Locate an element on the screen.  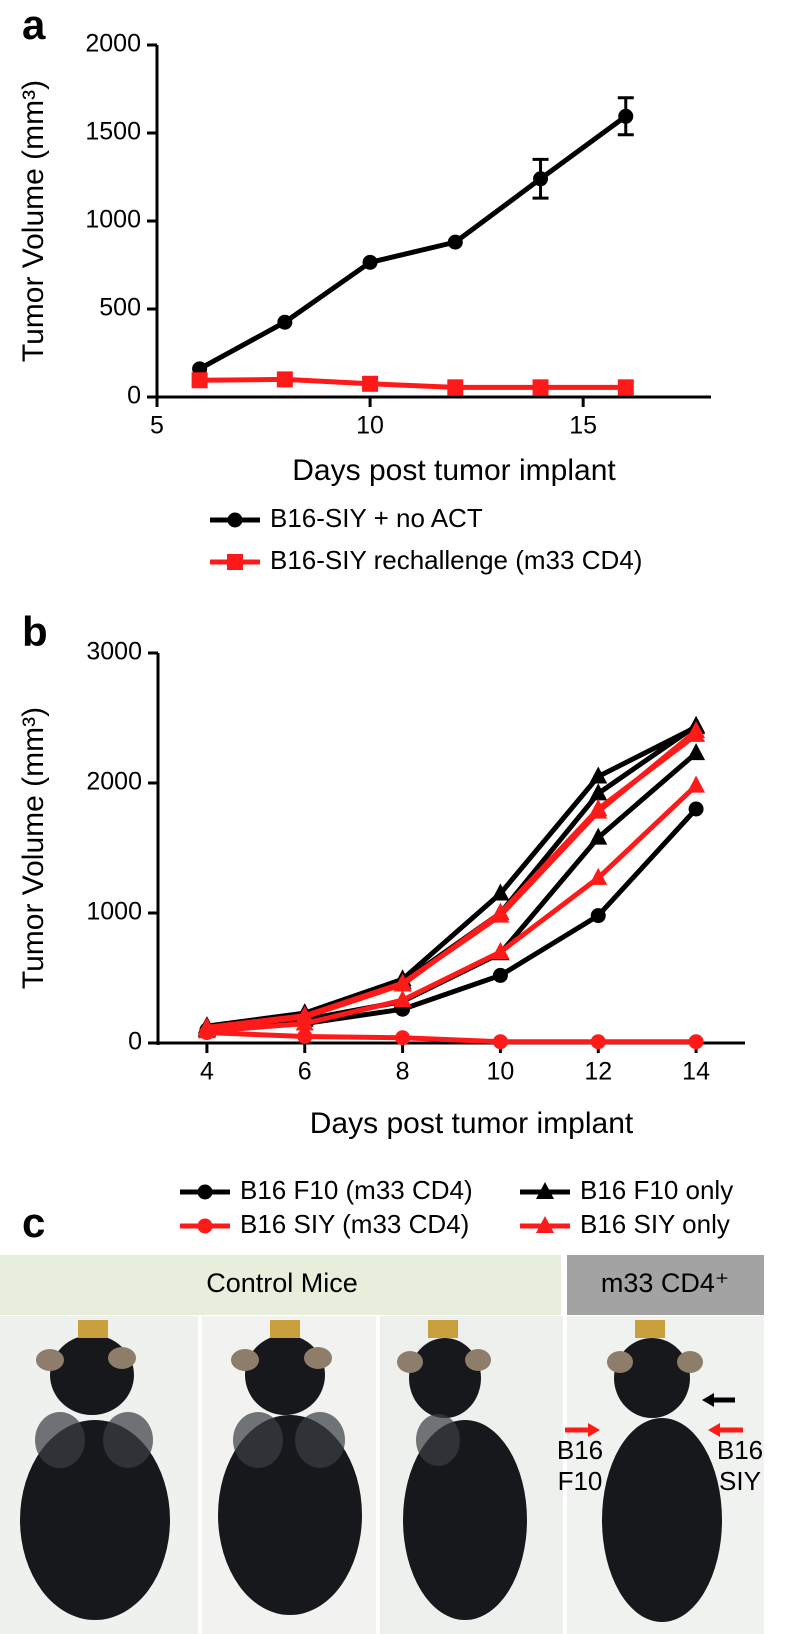
x-tick-label: 8 is located at coordinates (403, 1072).